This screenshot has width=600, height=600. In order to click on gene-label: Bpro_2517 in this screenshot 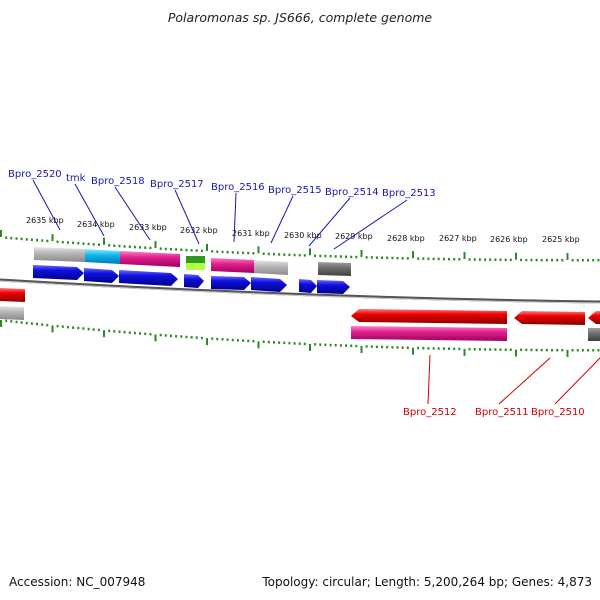, I will do `click(177, 184)`.